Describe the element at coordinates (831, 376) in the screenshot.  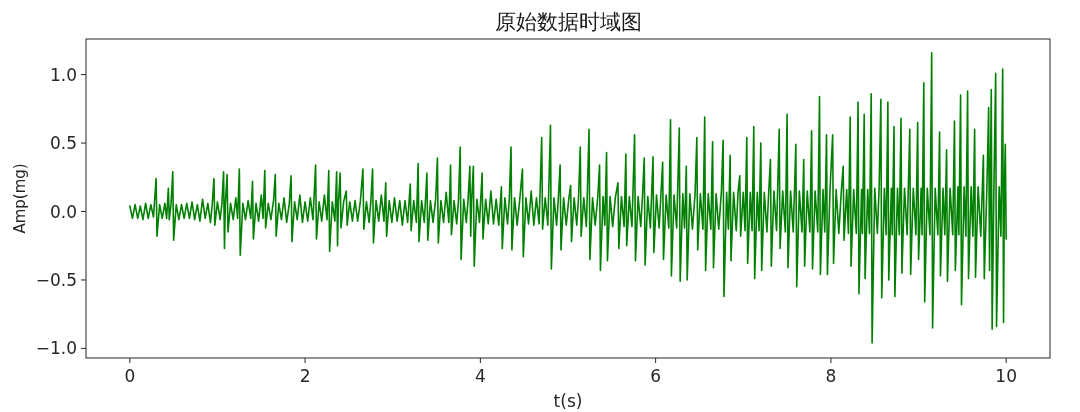
I see `x-tick-label: 8` at that location.